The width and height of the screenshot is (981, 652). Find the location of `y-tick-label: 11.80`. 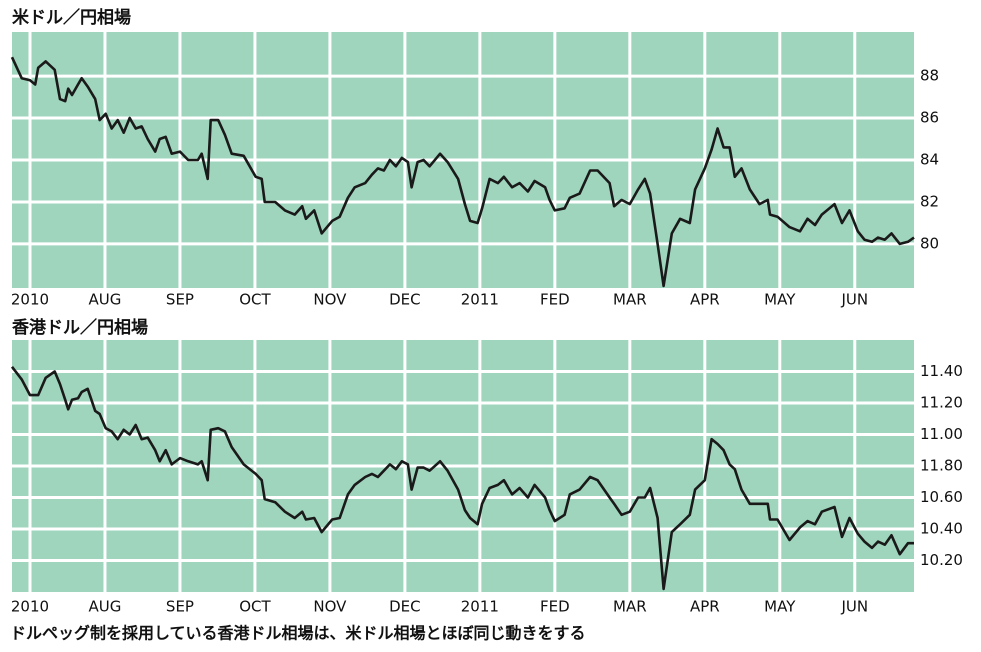

y-tick-label: 11.80 is located at coordinates (941, 466).